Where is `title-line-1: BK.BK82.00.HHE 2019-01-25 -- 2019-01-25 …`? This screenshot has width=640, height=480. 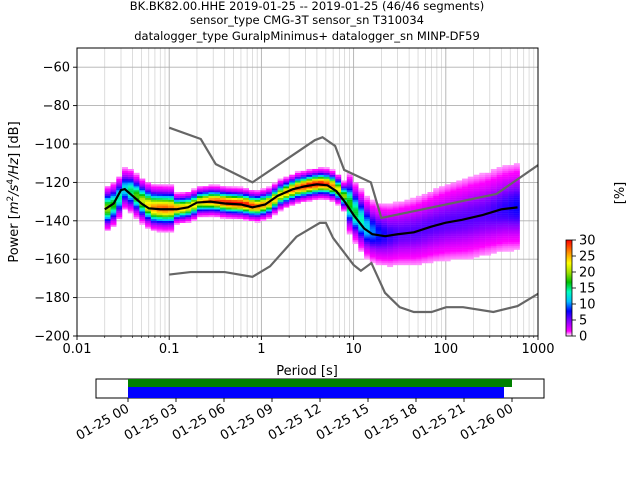
title-line-1: BK.BK82.00.HHE 2019-01-25 -- 2019-01-25 … is located at coordinates (307, 6).